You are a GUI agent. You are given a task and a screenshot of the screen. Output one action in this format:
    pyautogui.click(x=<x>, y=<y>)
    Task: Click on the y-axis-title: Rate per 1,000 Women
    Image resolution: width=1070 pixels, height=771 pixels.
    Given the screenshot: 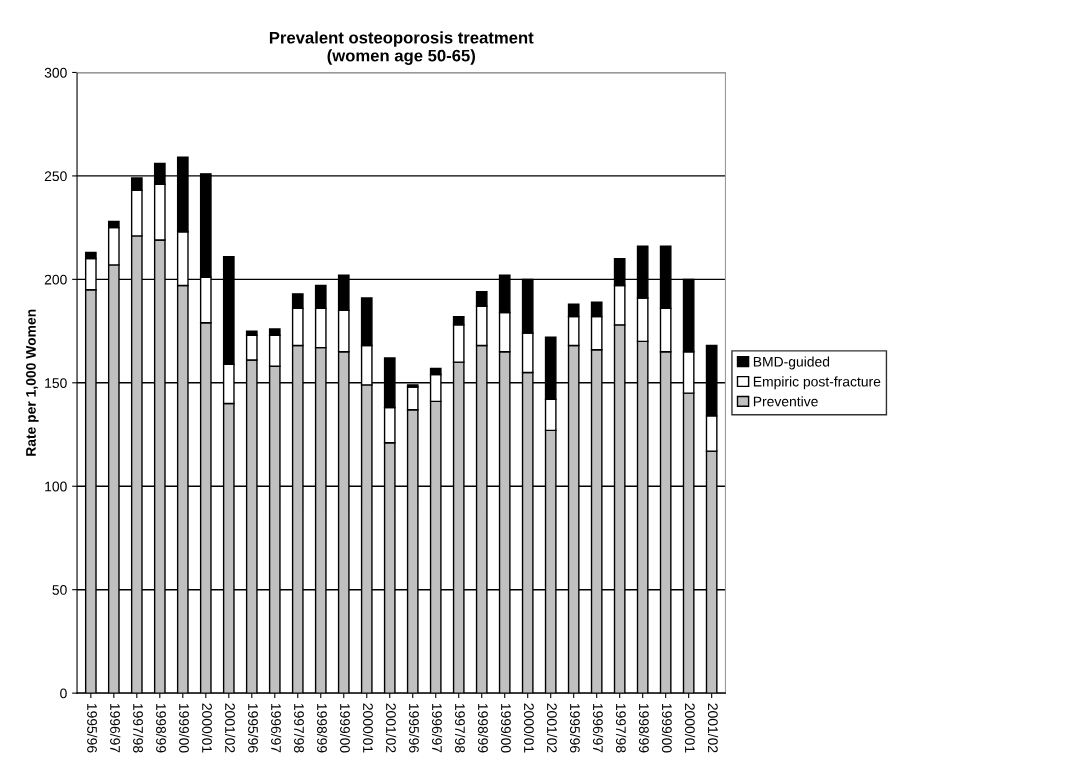 What is the action you would take?
    pyautogui.click(x=32, y=382)
    